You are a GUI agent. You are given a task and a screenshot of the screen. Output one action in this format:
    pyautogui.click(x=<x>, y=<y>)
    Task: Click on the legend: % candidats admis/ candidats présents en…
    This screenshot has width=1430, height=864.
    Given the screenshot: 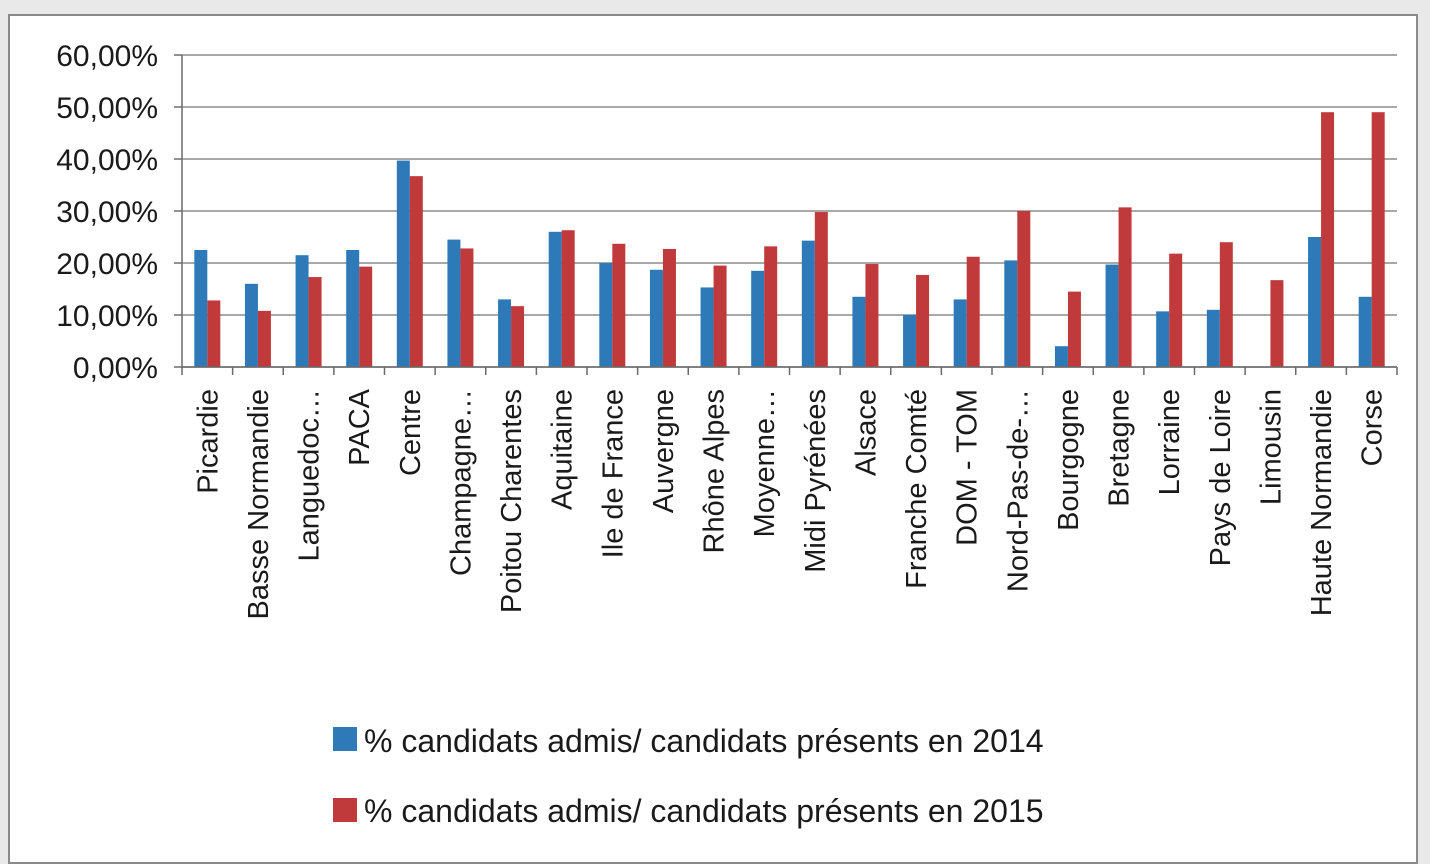 What is the action you would take?
    pyautogui.click(x=688, y=776)
    